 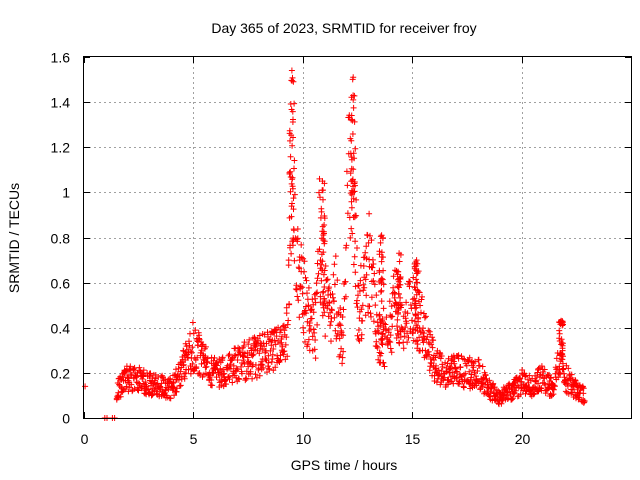 I want to click on x-tick-label: 15, so click(x=413, y=439).